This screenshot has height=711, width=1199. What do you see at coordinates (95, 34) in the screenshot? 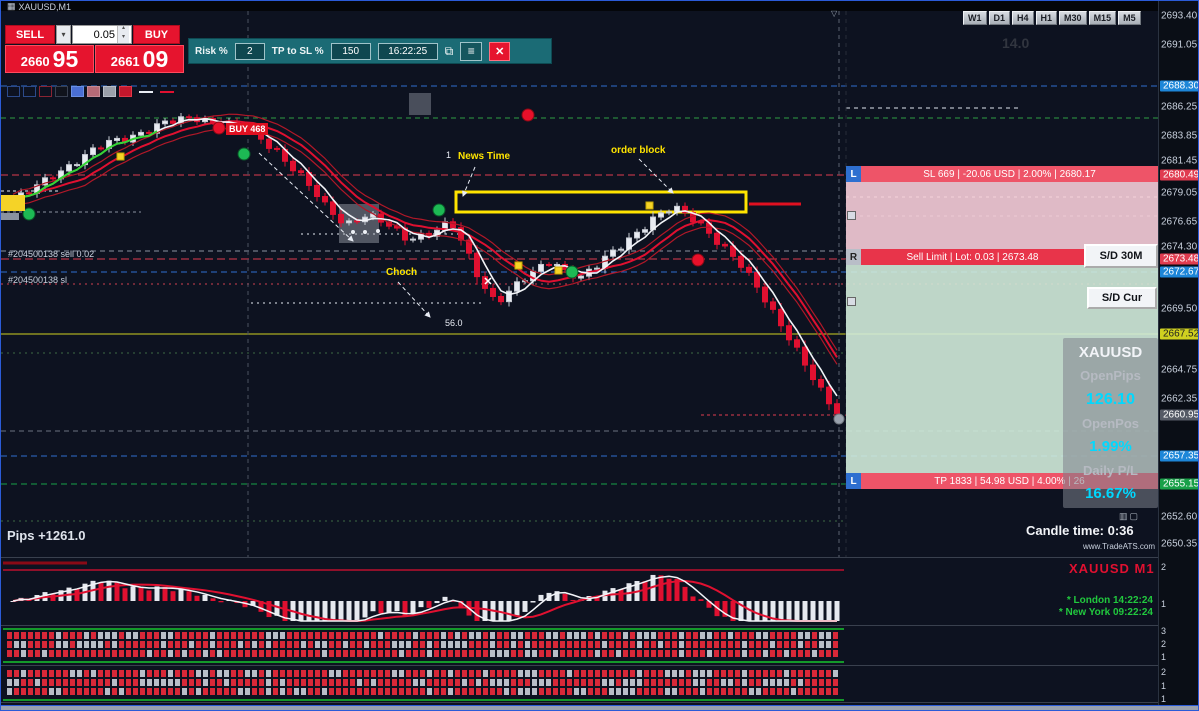
I see `lot-size-input` at bounding box center [95, 34].